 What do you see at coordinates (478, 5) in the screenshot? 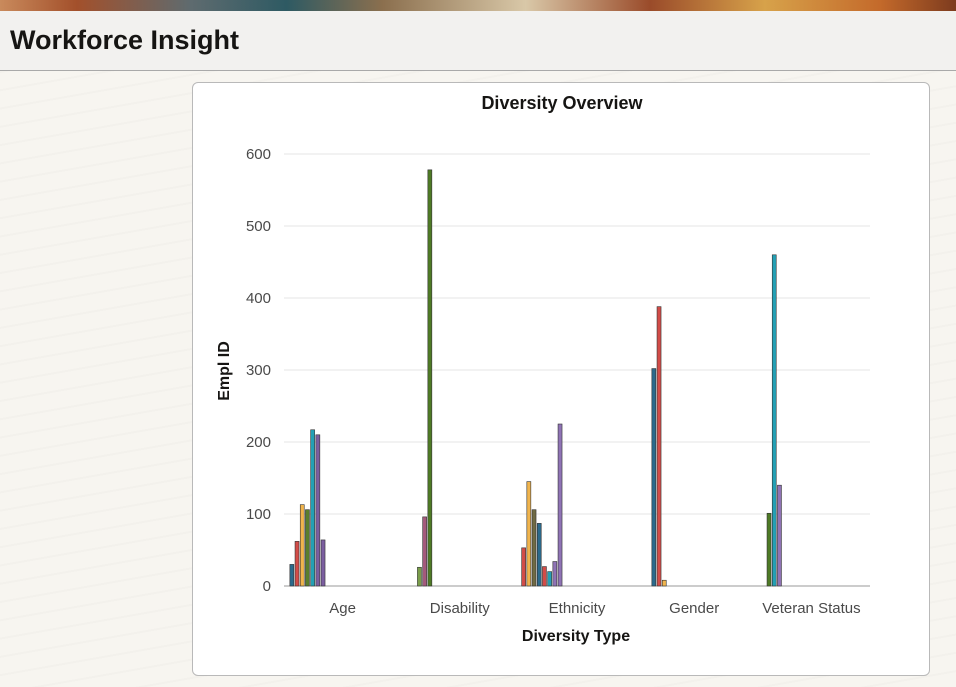
I see `decorative-banner` at bounding box center [478, 5].